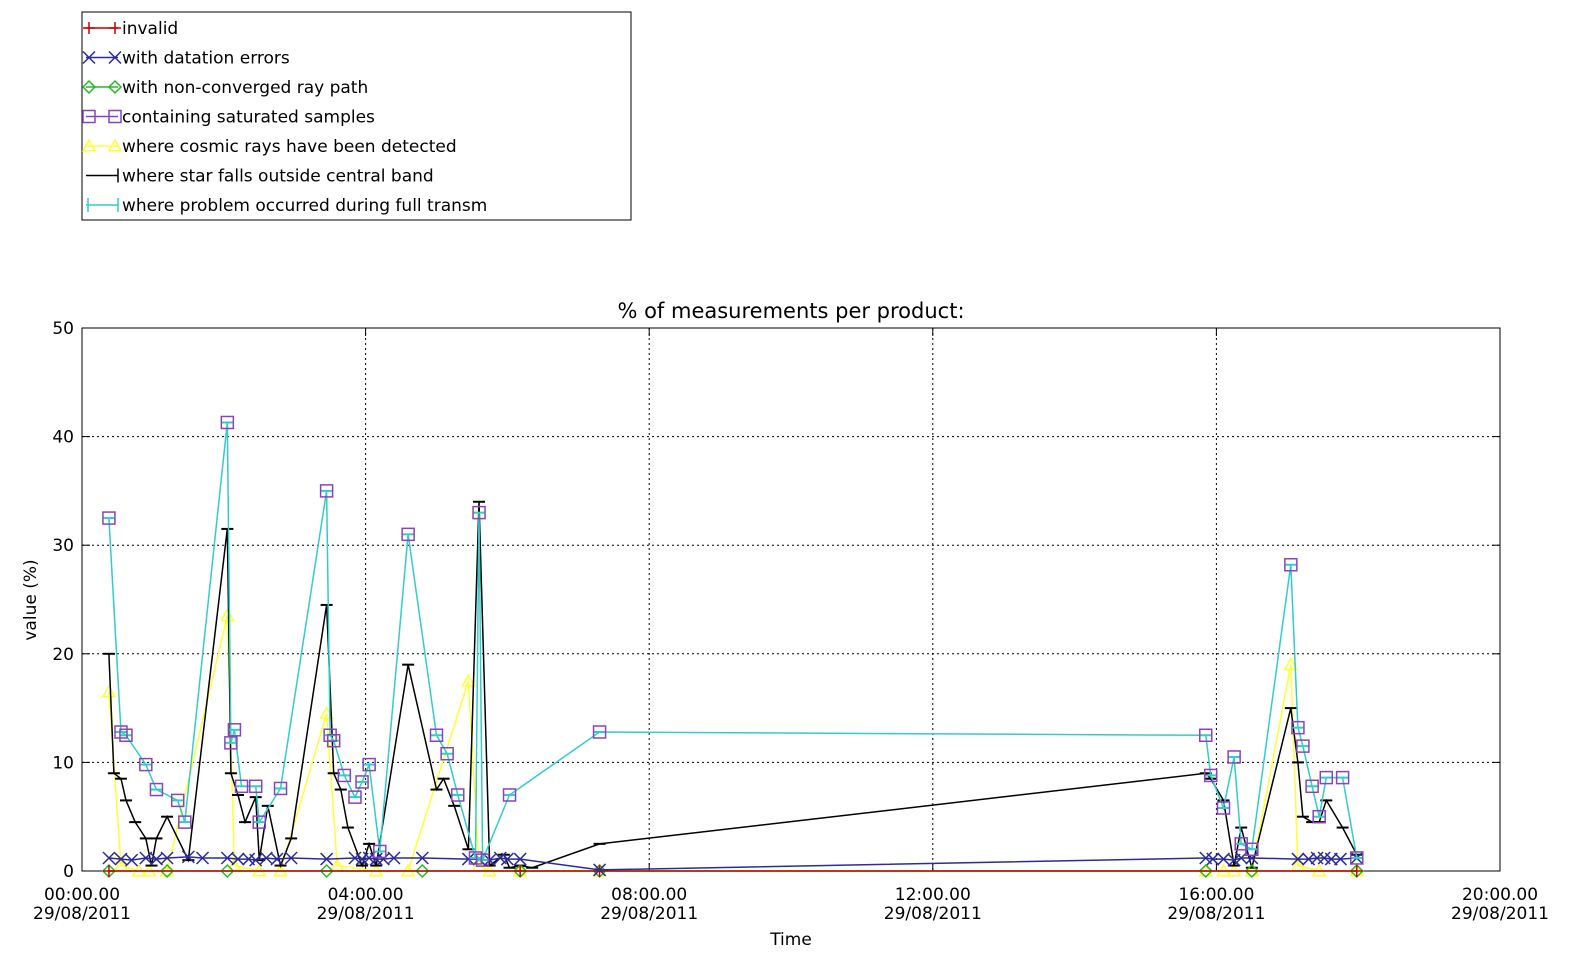 The height and width of the screenshot is (971, 1591). I want to click on legend-item: with non-converged ray path, so click(224, 88).